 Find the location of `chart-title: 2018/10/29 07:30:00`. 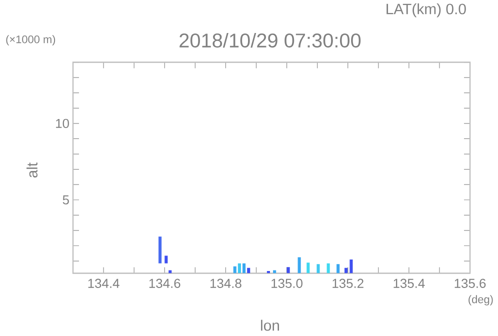

chart-title: 2018/10/29 07:30:00 is located at coordinates (270, 40).